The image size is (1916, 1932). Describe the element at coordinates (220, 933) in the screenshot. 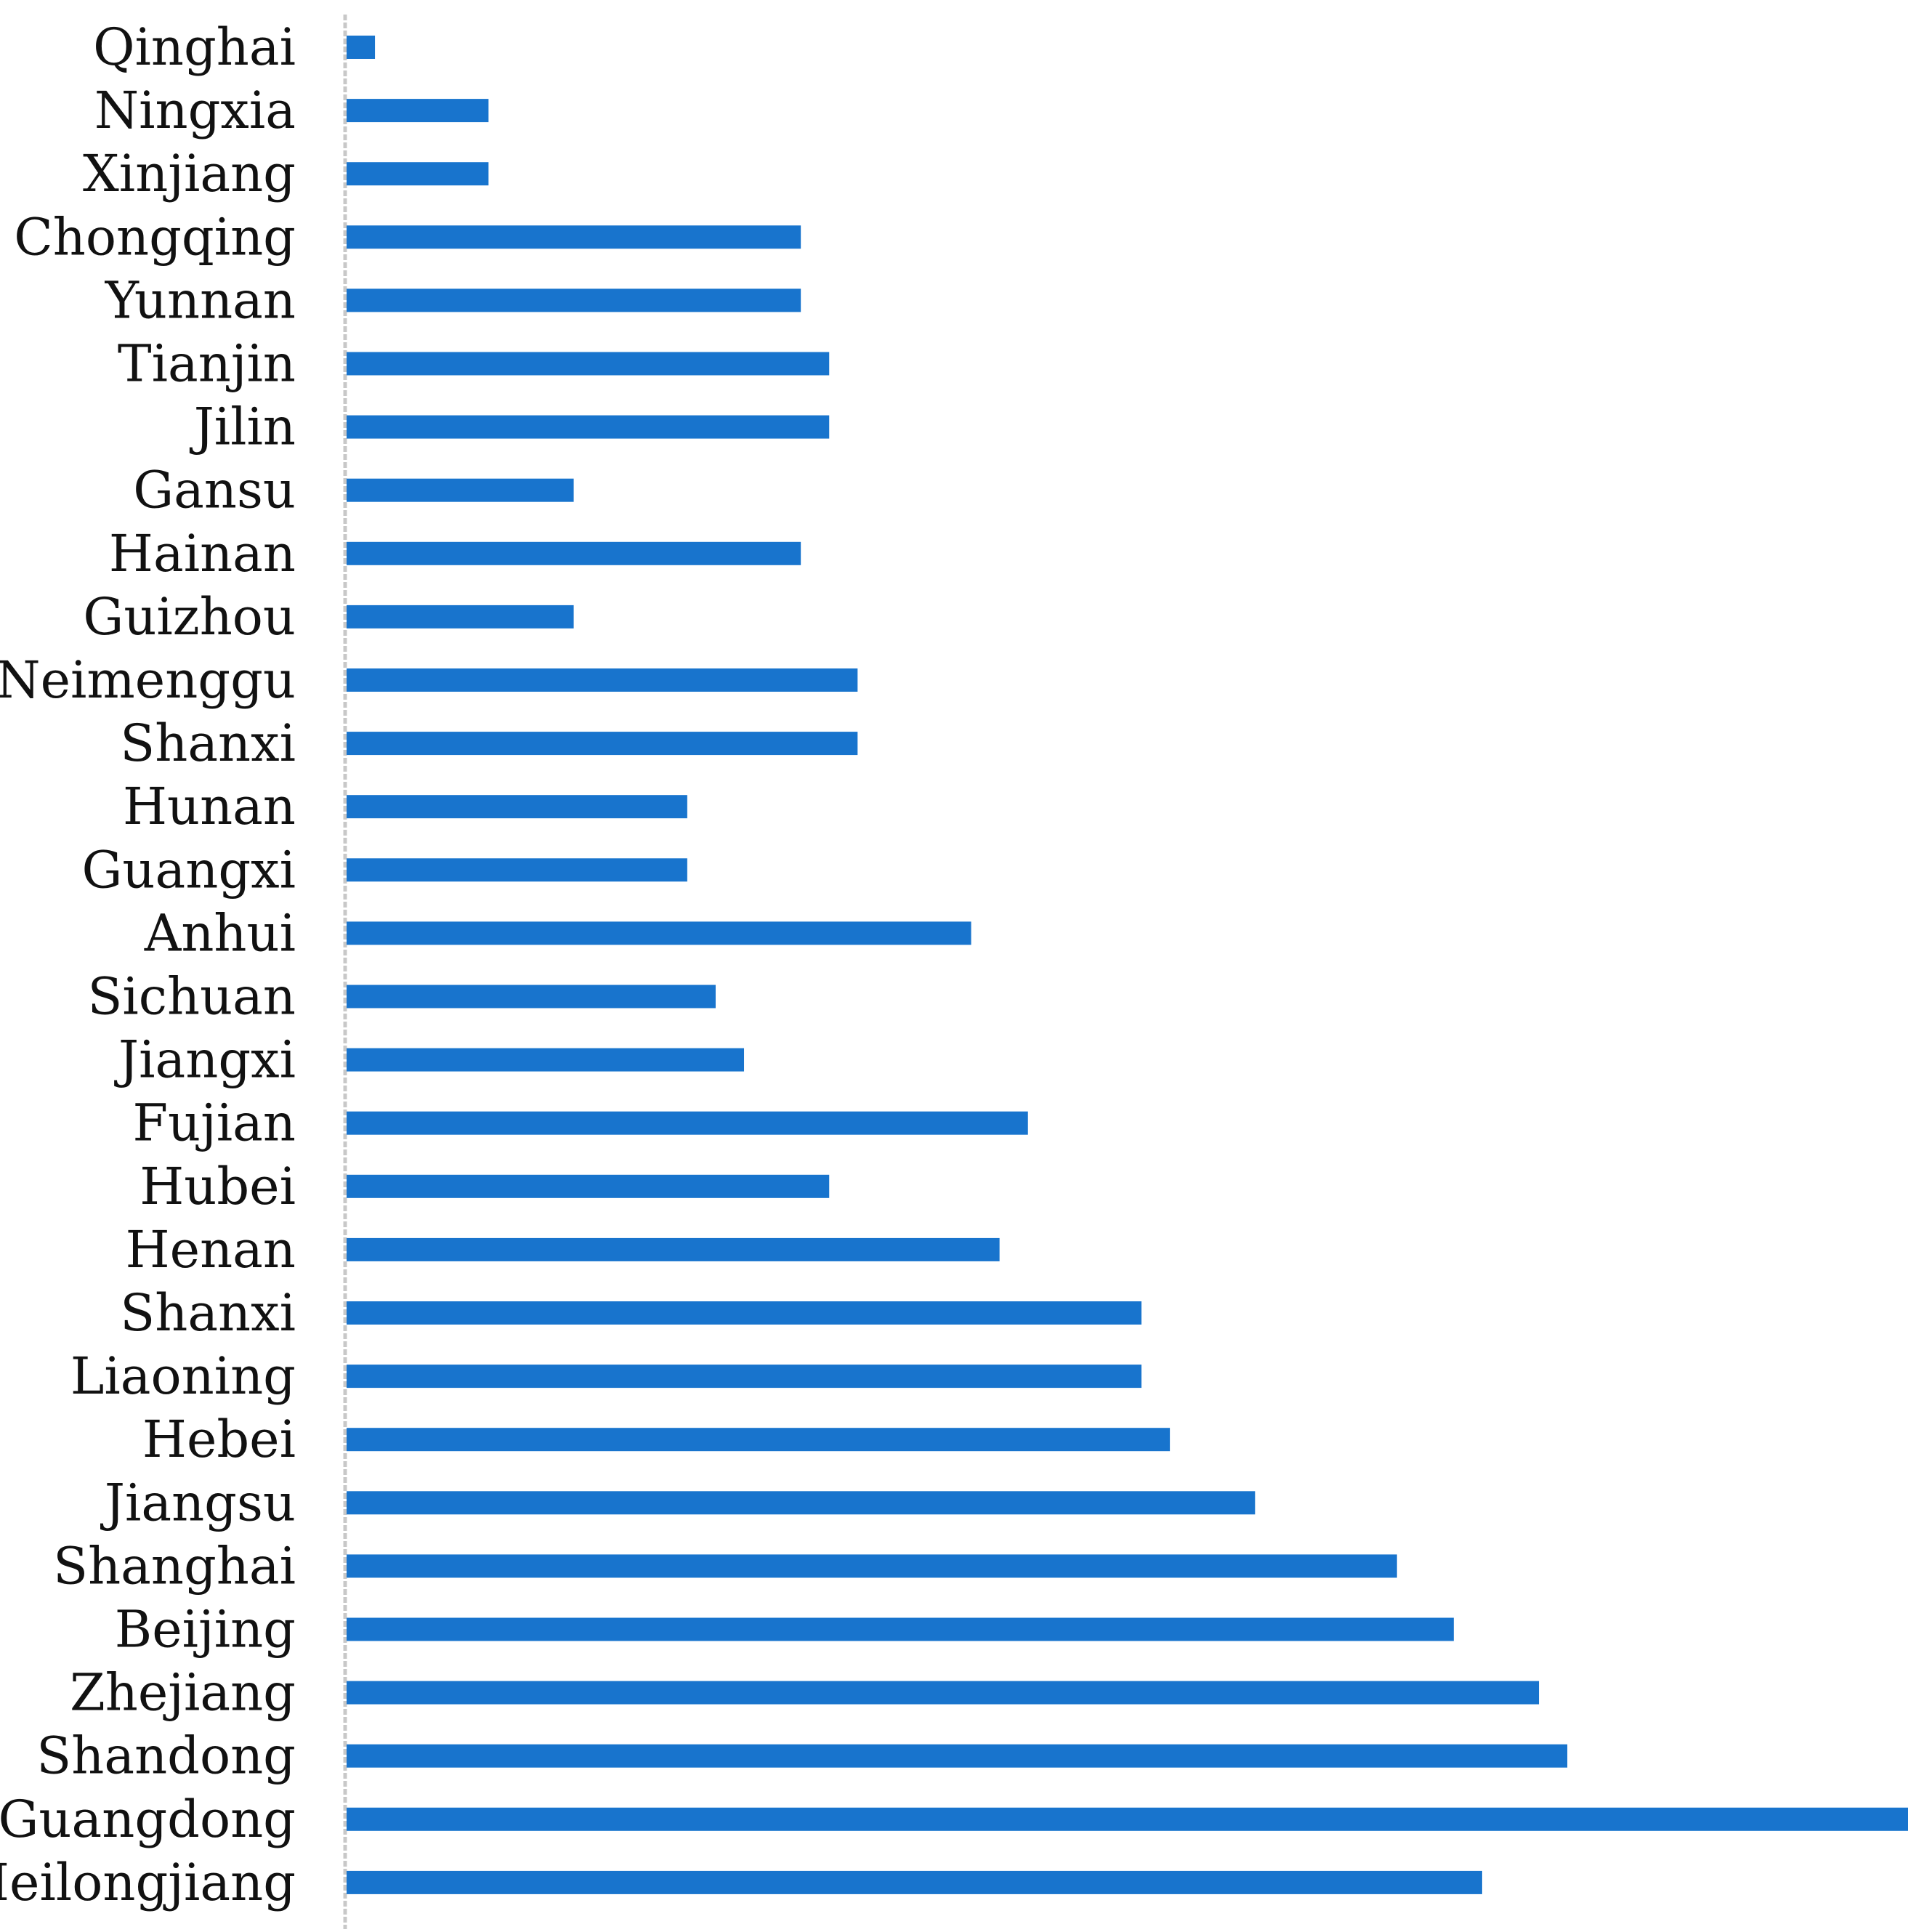

I see `category-label: Anhui` at that location.